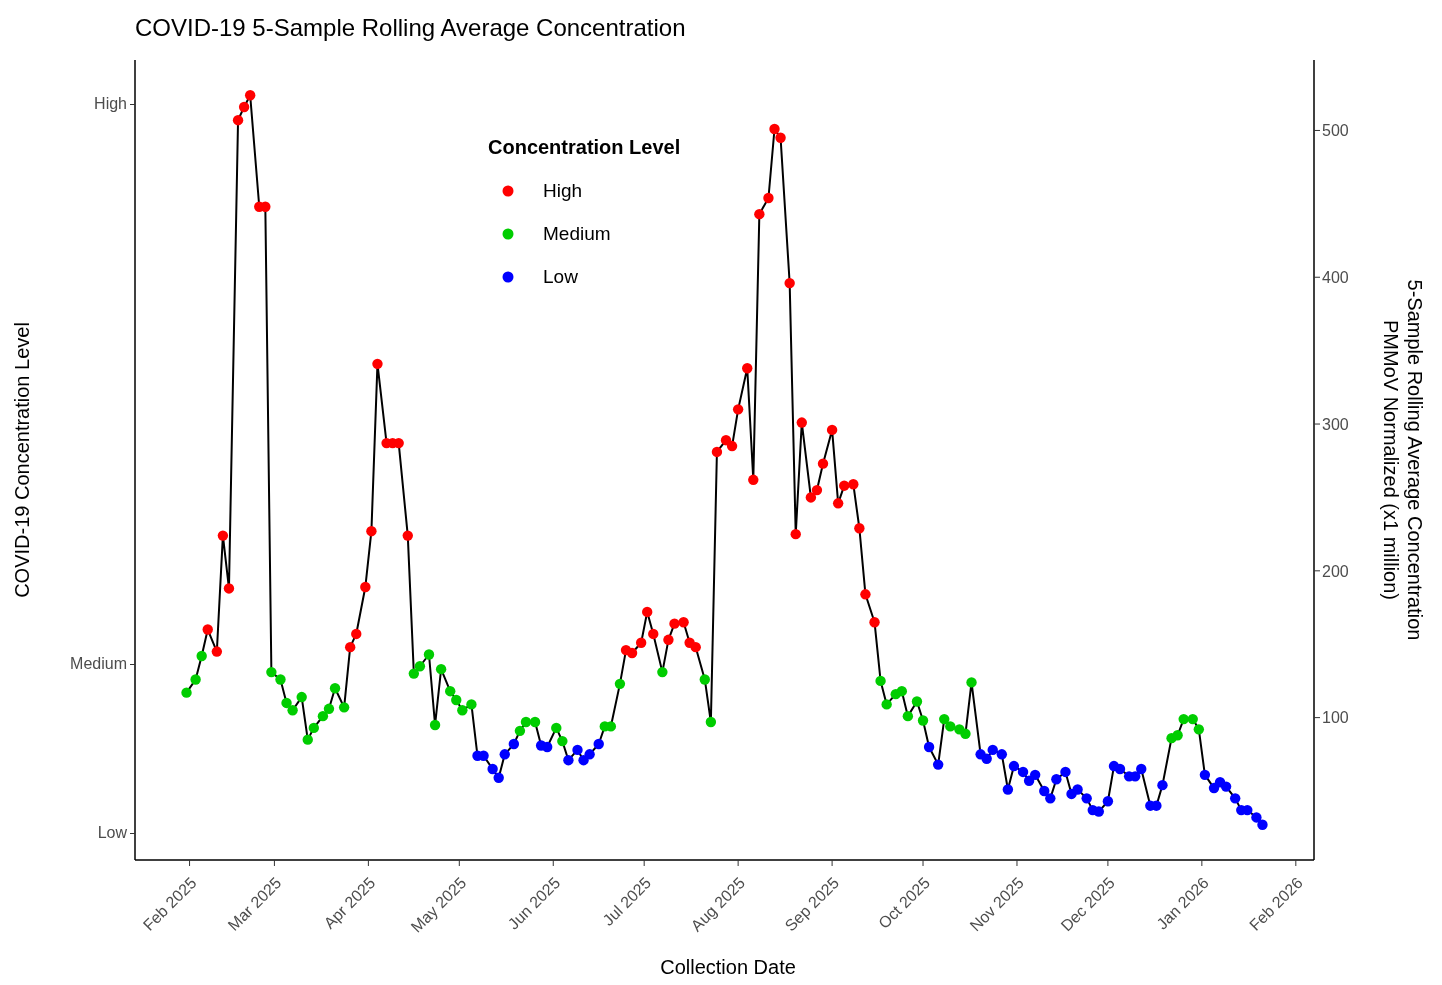  I want to click on y-tick-label: 300, so click(1335, 424).